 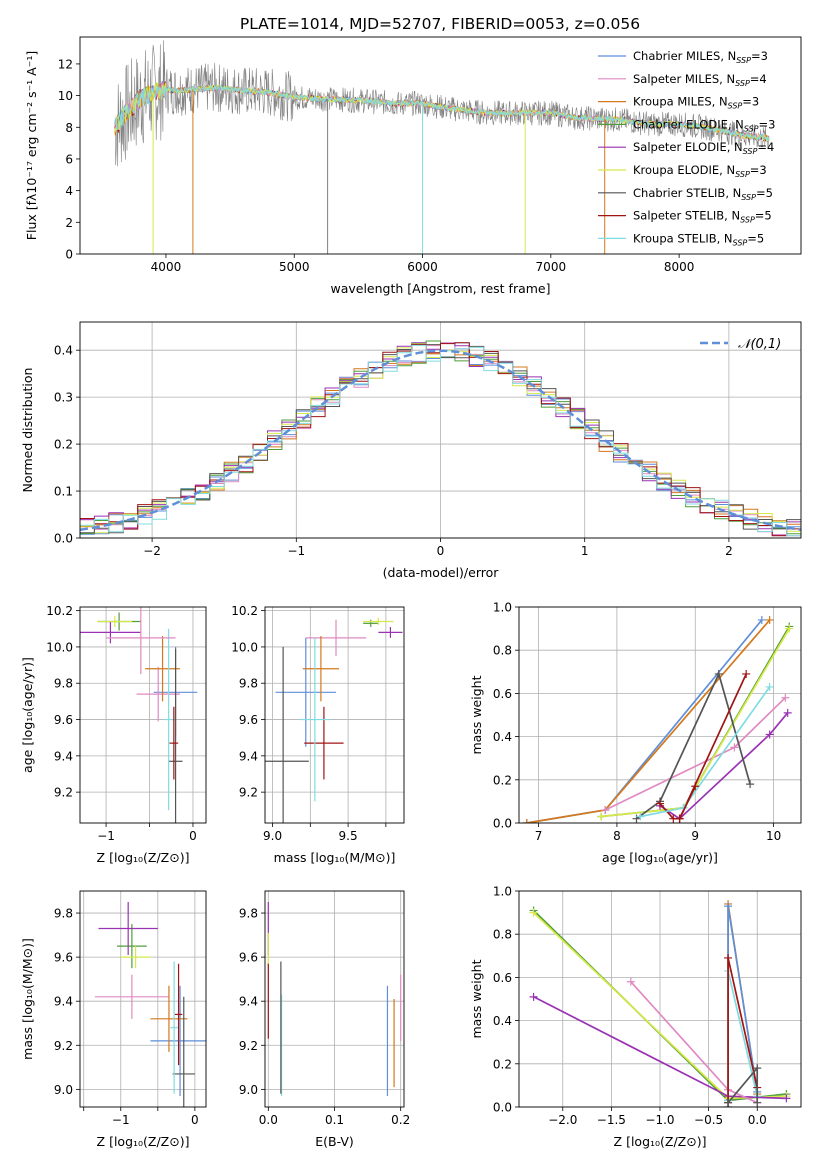 I want to click on x-tick-label: 8000, so click(x=679, y=267).